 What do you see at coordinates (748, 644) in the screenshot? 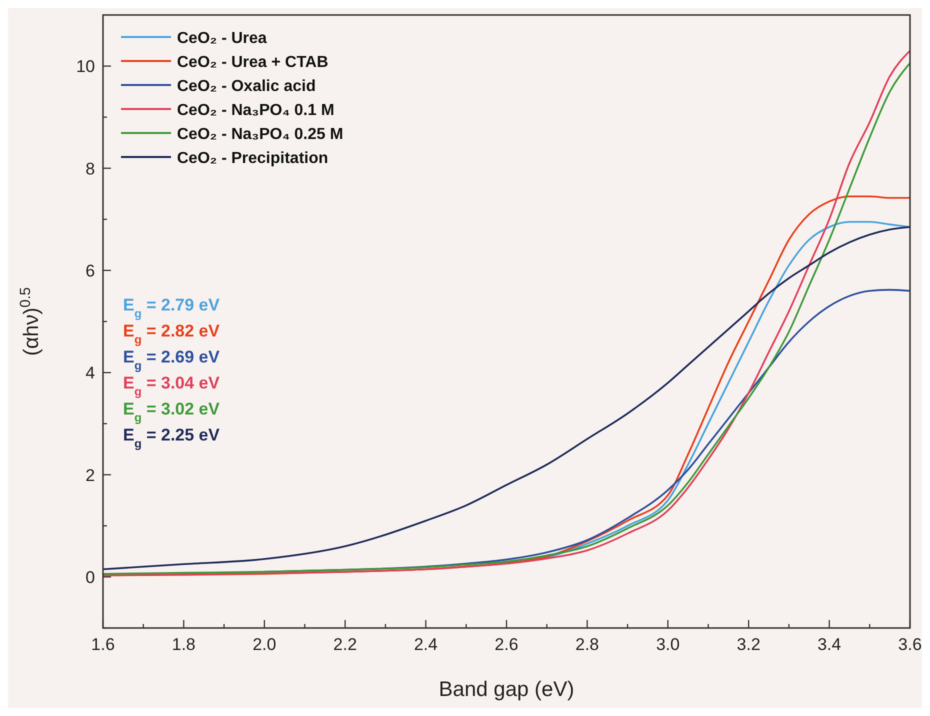
I see `x-tick-label: 3.2` at bounding box center [748, 644].